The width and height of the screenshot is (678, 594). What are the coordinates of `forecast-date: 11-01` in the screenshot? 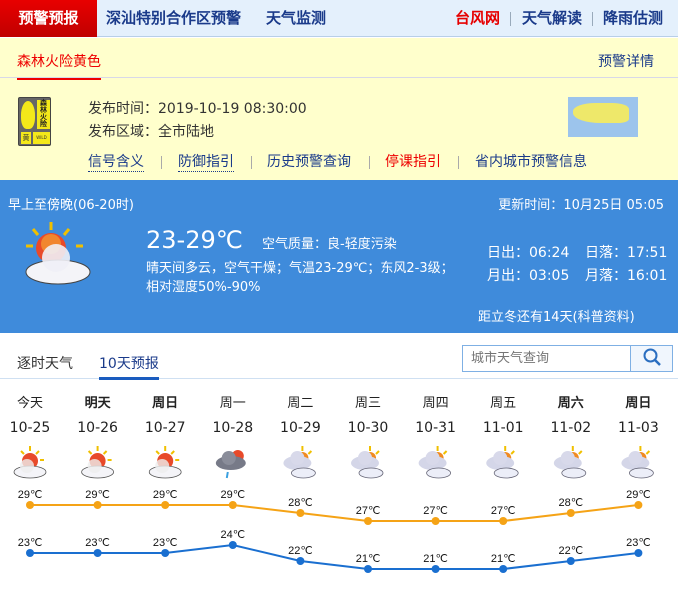 It's located at (503, 428).